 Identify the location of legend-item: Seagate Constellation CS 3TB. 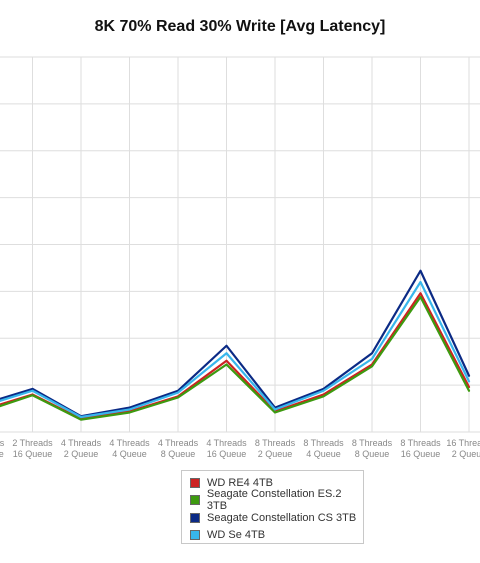
(276, 518).